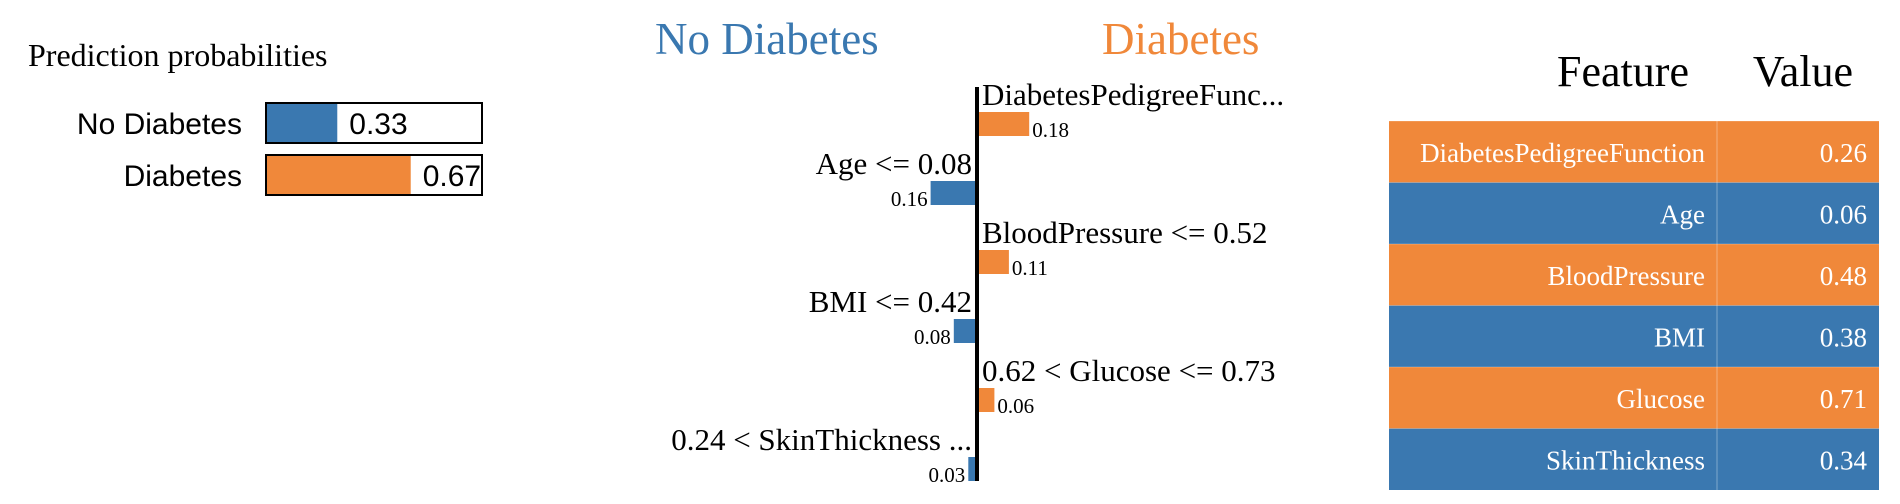 The width and height of the screenshot is (1900, 504). I want to click on table-row: BloodPressure 0.48, so click(1634, 274).